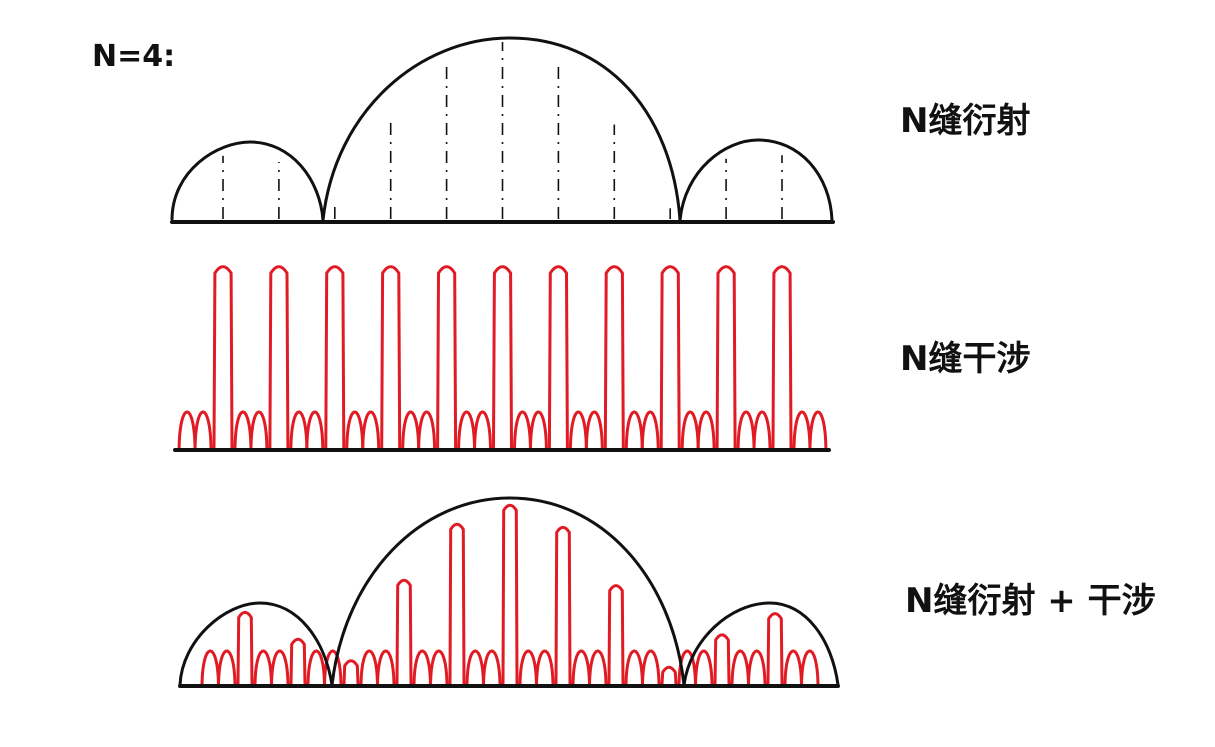 The width and height of the screenshot is (1215, 747). What do you see at coordinates (1030, 601) in the screenshot?
I see `combined-label: N缝衍射 + 干涉` at bounding box center [1030, 601].